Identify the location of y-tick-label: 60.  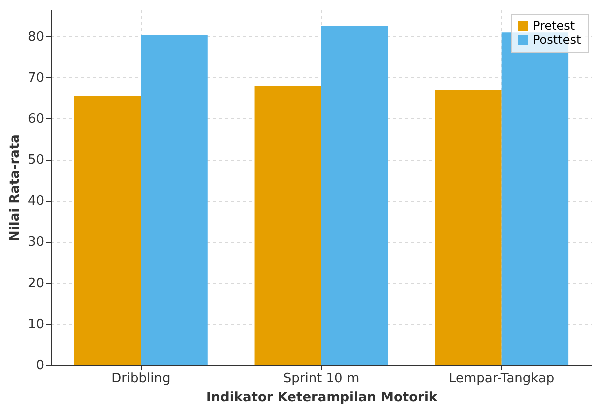
(36, 119).